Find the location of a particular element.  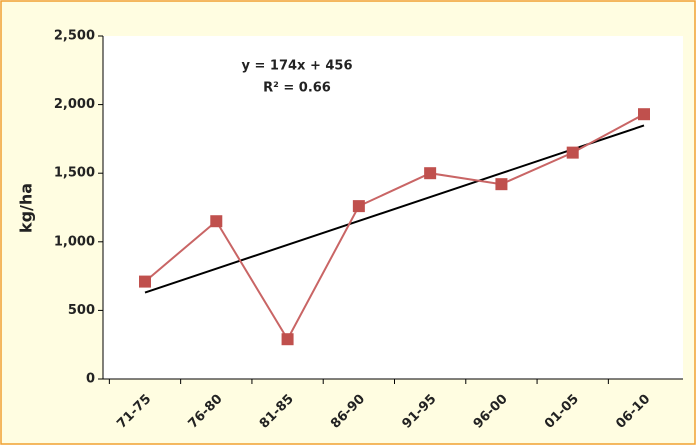

equation: y = 174x + 456 is located at coordinates (296, 66).